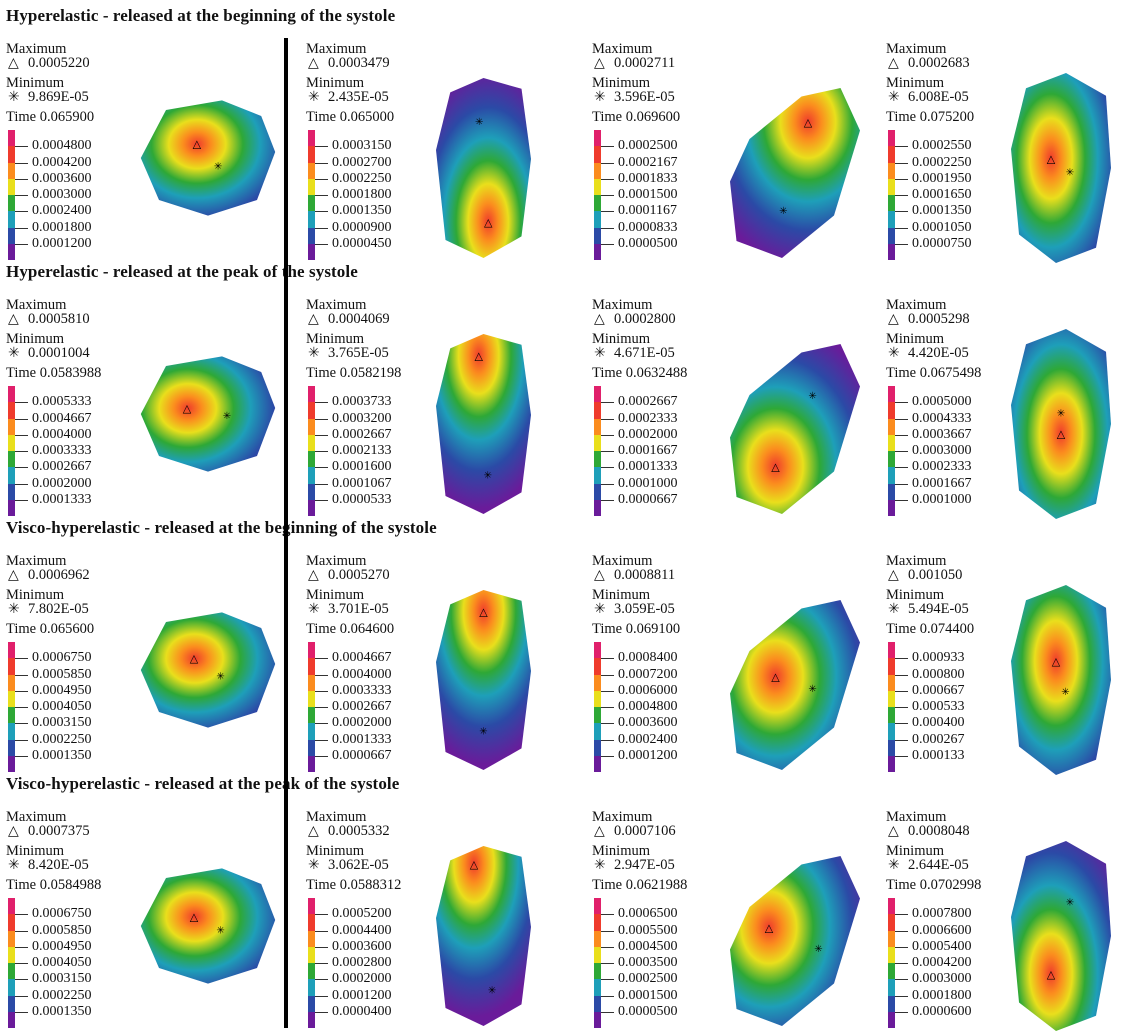 This screenshot has width=1129, height=1031. What do you see at coordinates (648, 690) in the screenshot?
I see `legend-tick-label: 0.0006000` at bounding box center [648, 690].